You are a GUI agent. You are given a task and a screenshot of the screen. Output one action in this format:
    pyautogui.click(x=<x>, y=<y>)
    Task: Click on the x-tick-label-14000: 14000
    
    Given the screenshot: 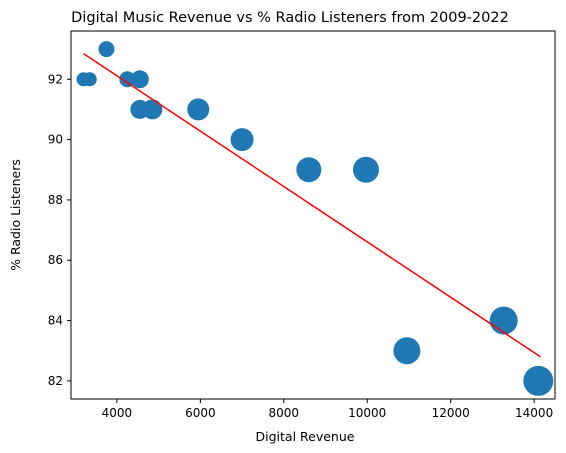 What is the action you would take?
    pyautogui.click(x=534, y=413)
    